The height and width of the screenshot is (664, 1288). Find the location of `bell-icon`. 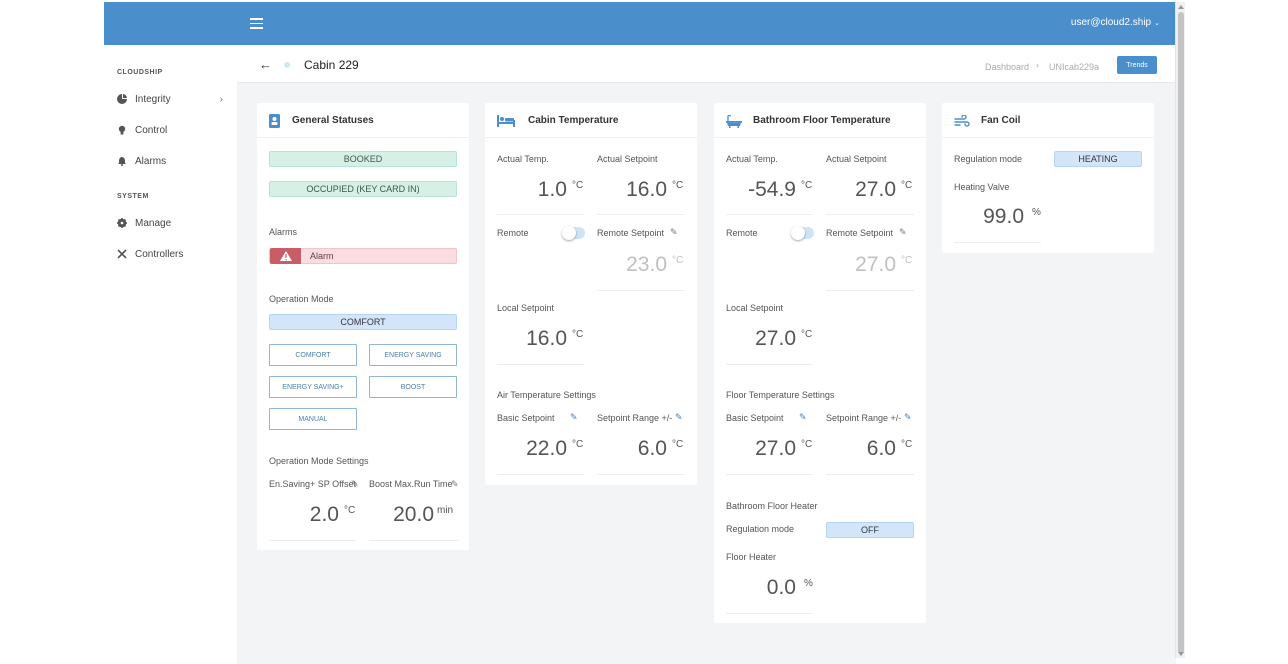

bell-icon is located at coordinates (122, 161).